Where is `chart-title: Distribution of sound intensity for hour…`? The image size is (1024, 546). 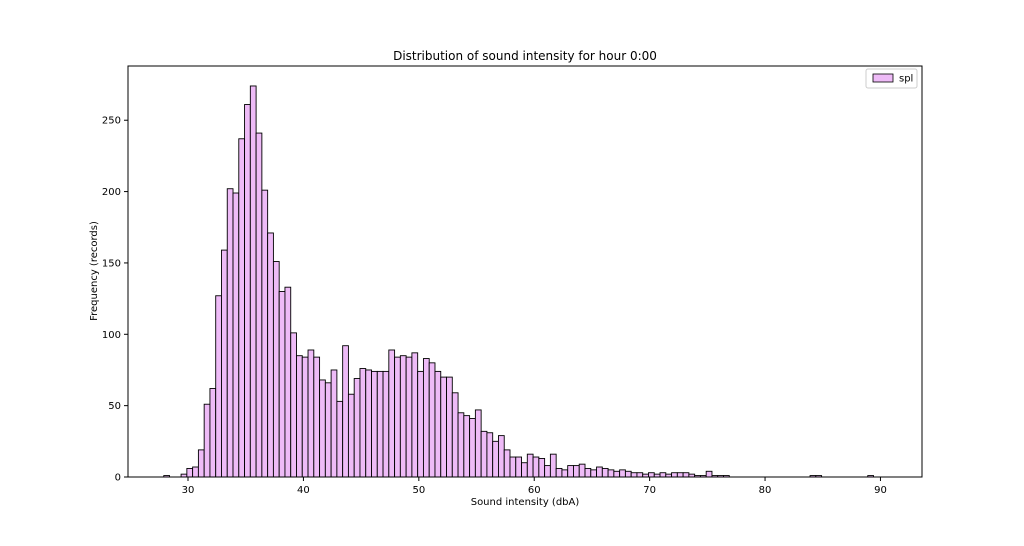 chart-title: Distribution of sound intensity for hour… is located at coordinates (525, 56).